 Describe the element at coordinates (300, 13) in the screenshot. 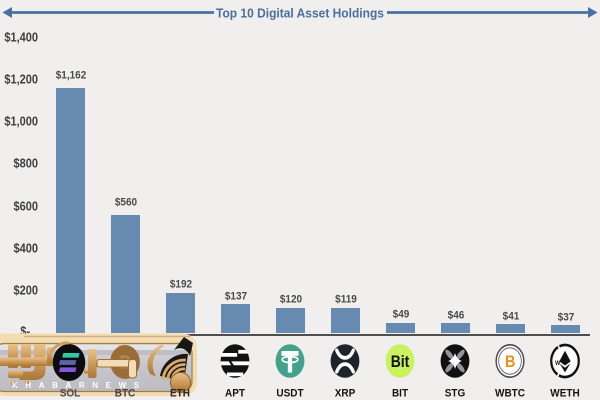

I see `svg-text: Top 10 Digital Asset Holdings` at that location.